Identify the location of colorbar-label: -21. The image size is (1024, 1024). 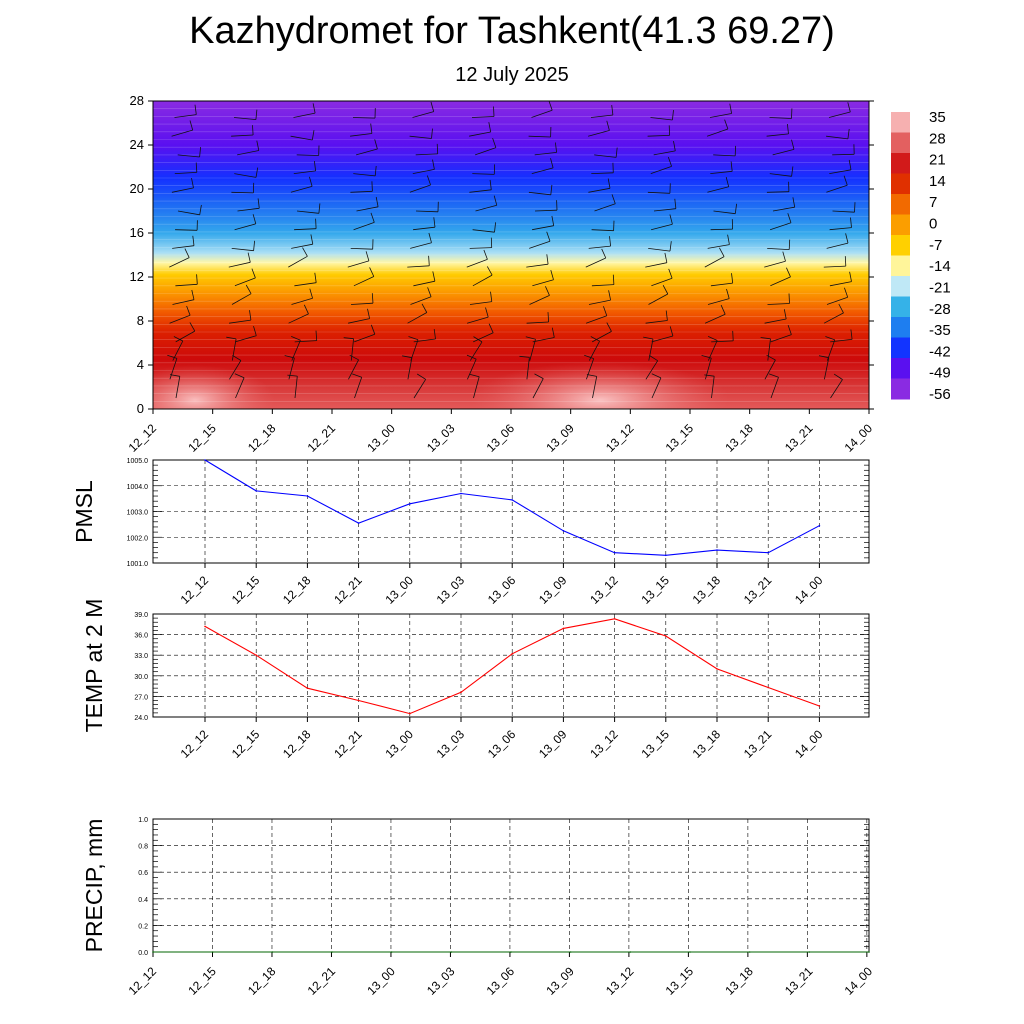
(940, 288).